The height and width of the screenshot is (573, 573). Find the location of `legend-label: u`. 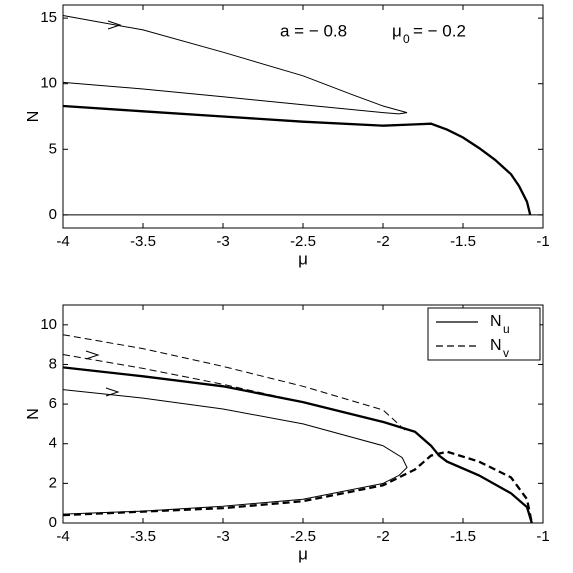

legend-label: u is located at coordinates (506, 329).